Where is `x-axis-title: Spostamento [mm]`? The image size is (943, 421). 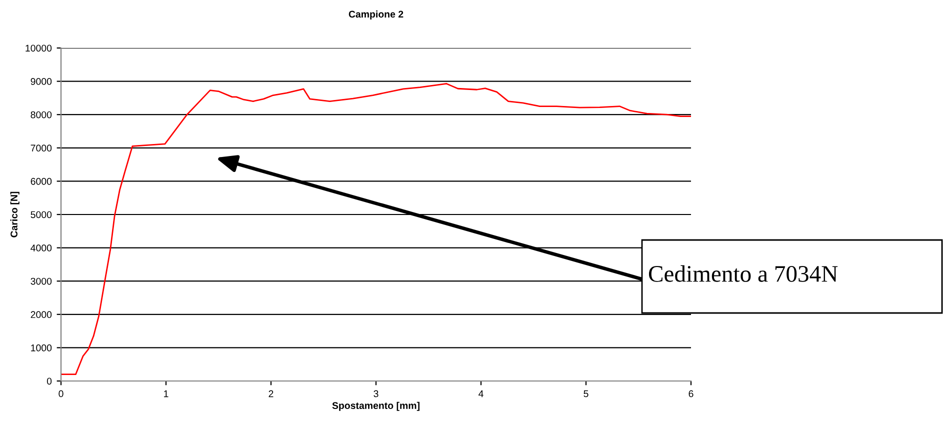
x-axis-title: Spostamento [mm] is located at coordinates (376, 406).